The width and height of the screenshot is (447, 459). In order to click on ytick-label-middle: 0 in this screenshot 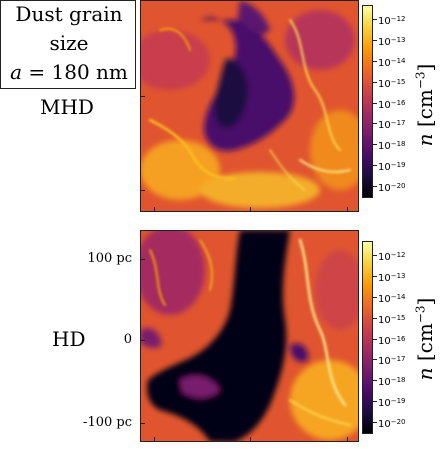, I will do `click(127, 339)`.